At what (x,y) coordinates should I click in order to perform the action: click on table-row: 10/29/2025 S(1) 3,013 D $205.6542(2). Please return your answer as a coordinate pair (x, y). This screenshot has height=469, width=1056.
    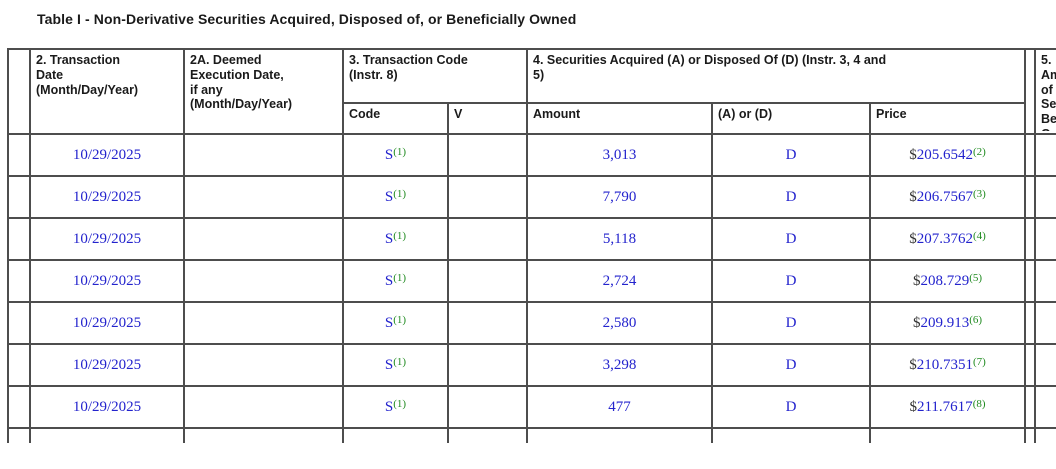
    Looking at the image, I should click on (531, 155).